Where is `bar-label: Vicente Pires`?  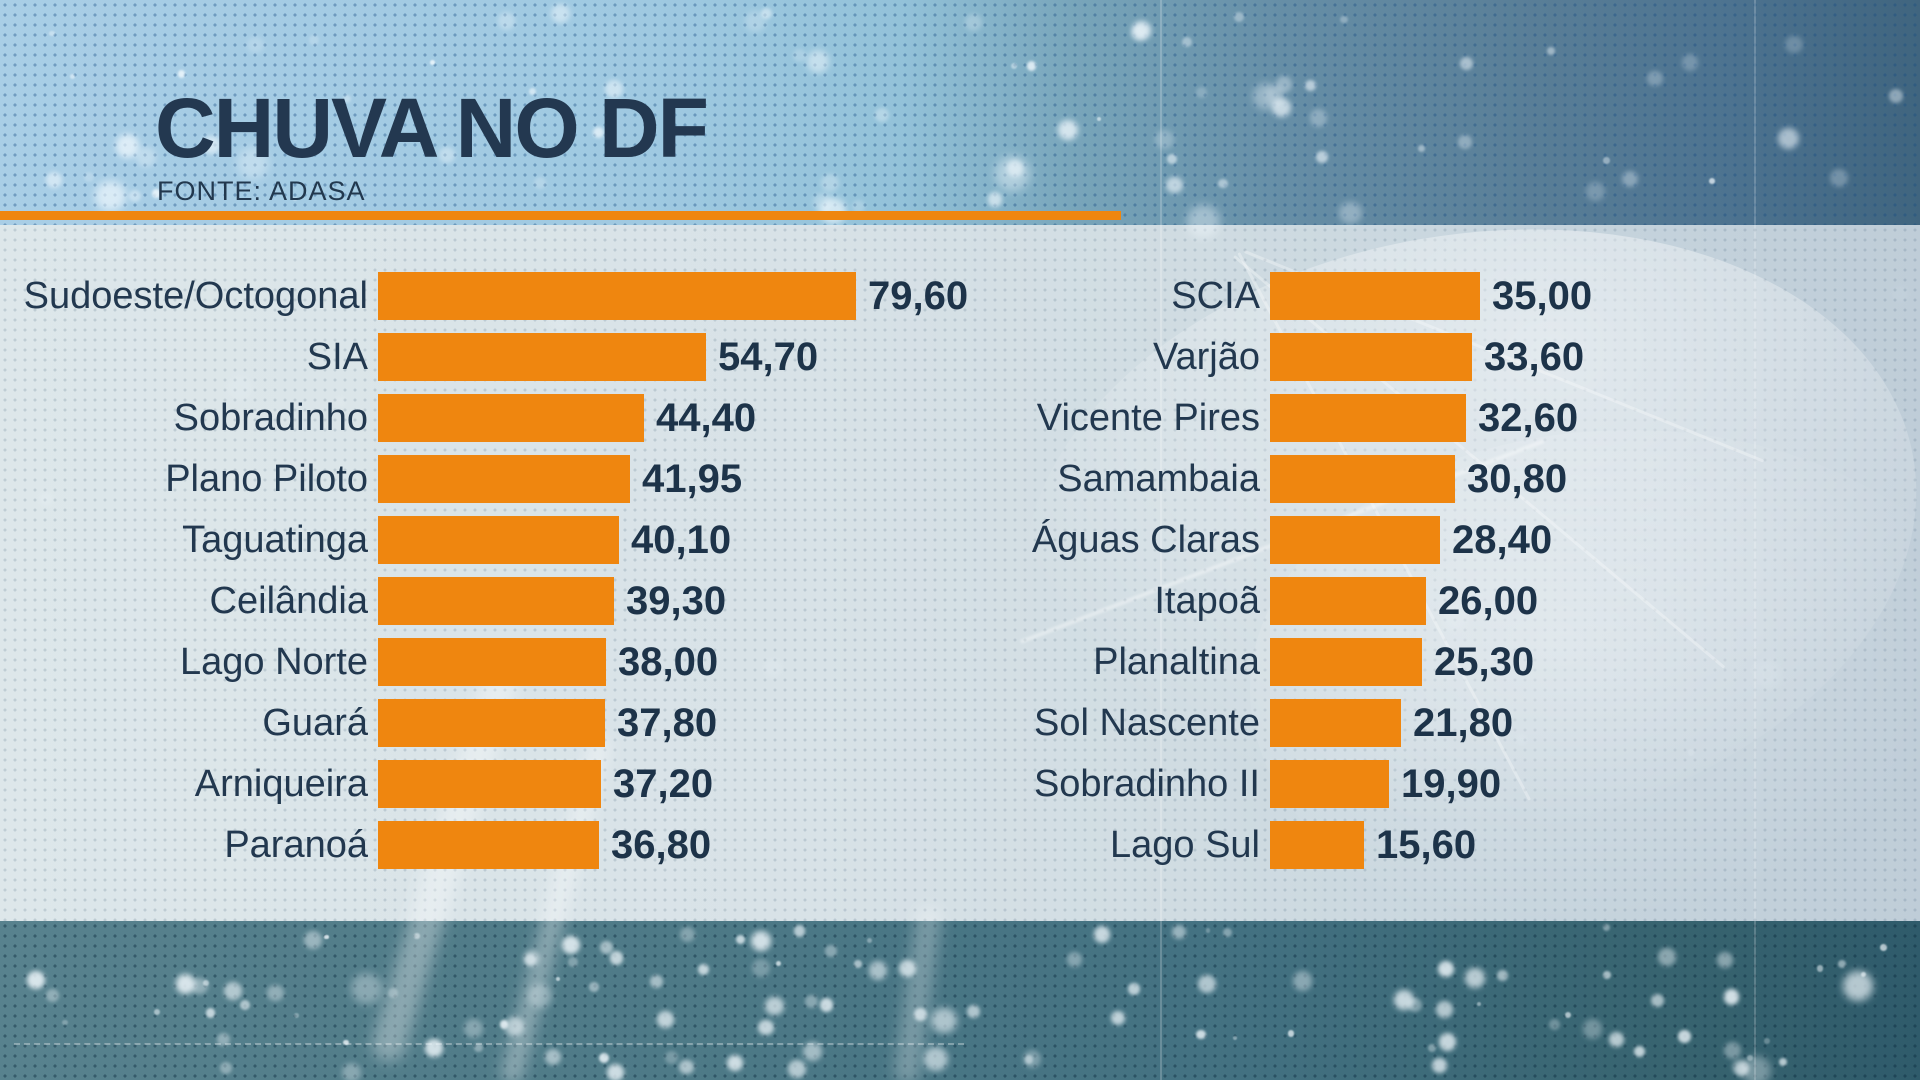
bar-label: Vicente Pires is located at coordinates (1148, 418).